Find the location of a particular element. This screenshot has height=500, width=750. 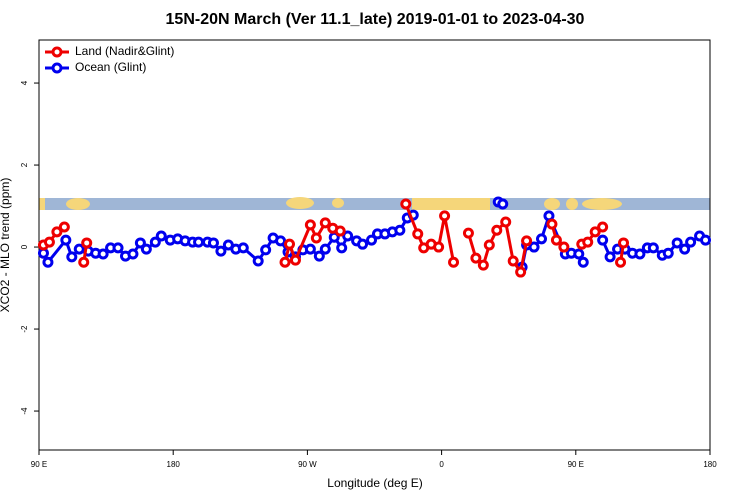

map-strip is located at coordinates (374, 203).